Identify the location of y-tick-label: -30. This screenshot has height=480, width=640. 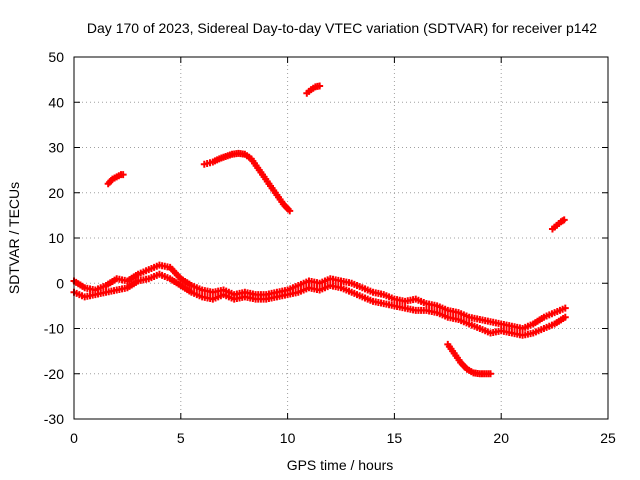
(54, 419).